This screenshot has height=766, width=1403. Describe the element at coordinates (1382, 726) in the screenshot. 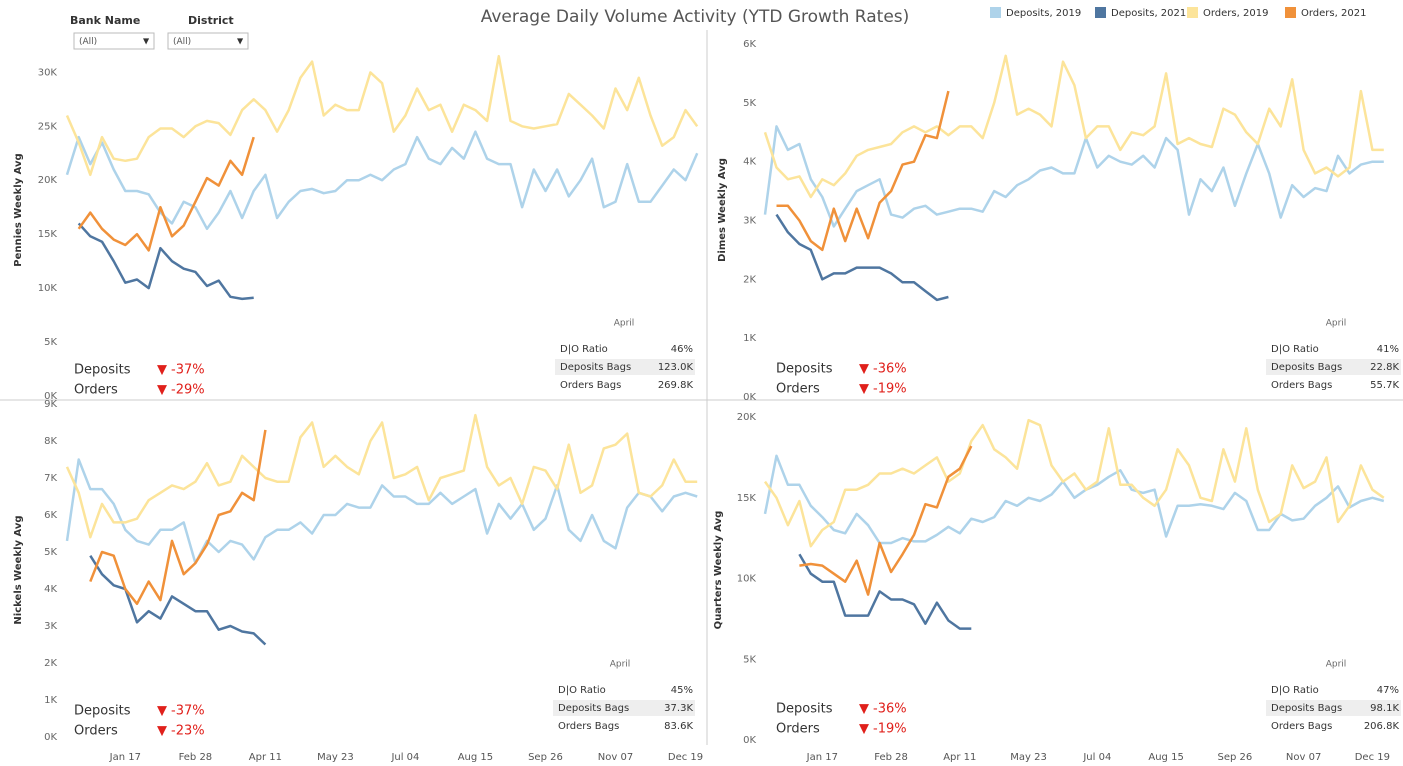

I see `table-value: 206.8K` at that location.